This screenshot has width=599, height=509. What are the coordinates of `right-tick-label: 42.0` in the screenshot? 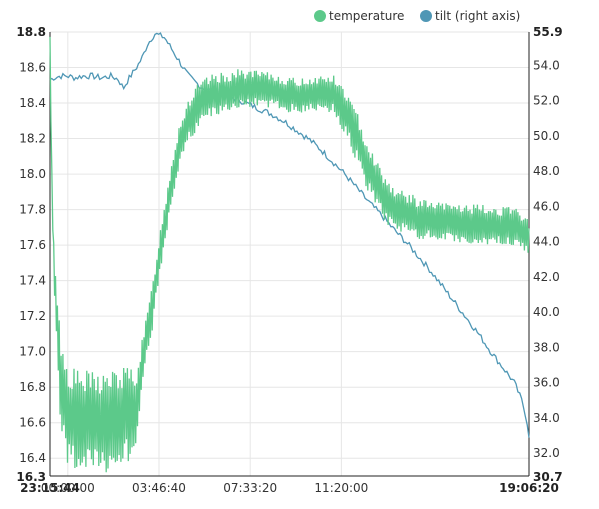 It's located at (546, 277).